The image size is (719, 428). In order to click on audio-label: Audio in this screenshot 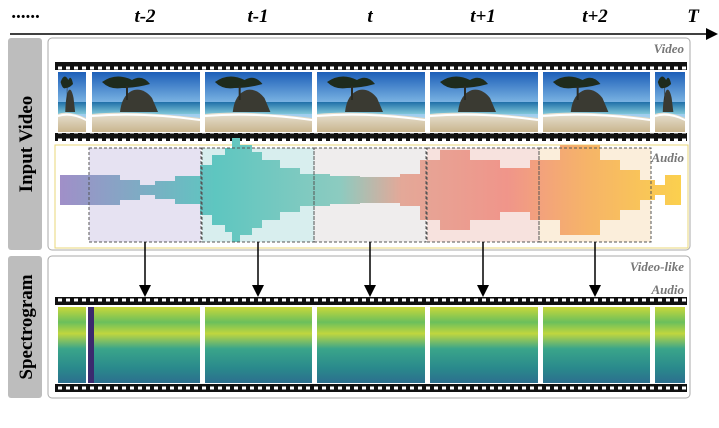, I will do `click(667, 157)`.